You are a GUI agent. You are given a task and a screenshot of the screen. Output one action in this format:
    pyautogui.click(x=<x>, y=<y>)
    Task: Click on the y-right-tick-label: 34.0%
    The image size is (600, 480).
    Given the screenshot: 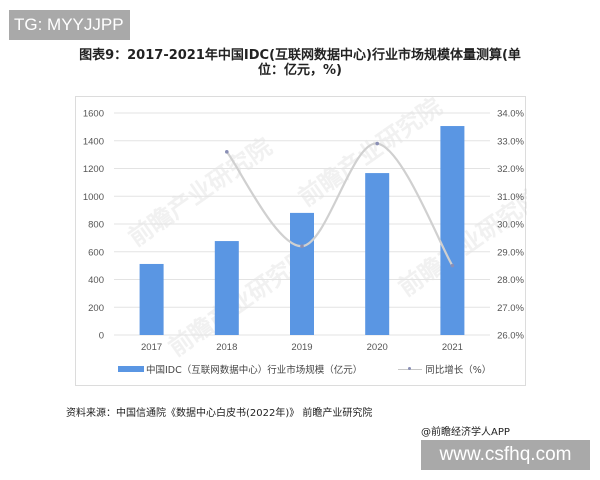 What is the action you would take?
    pyautogui.click(x=510, y=114)
    